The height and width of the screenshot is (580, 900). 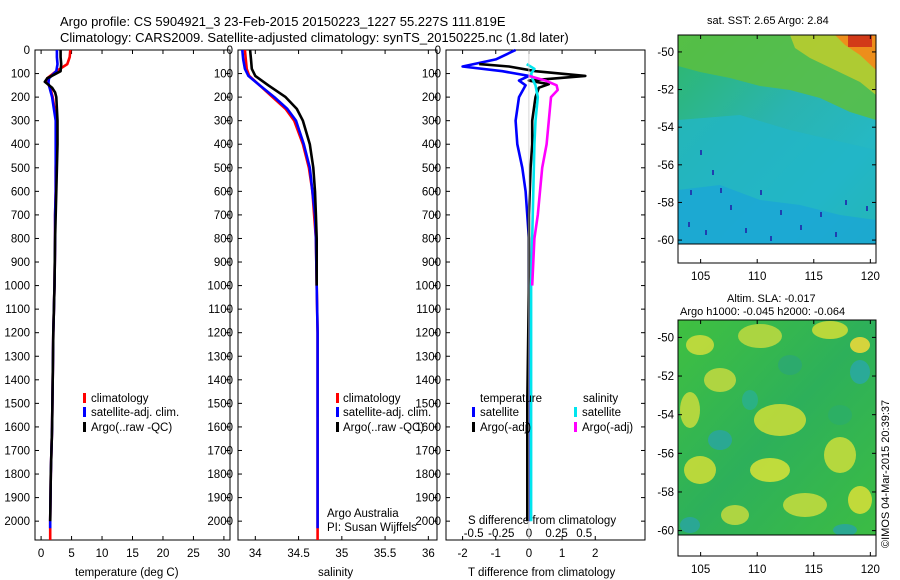 I want to click on depth-tick-label: 300, so click(x=223, y=122).